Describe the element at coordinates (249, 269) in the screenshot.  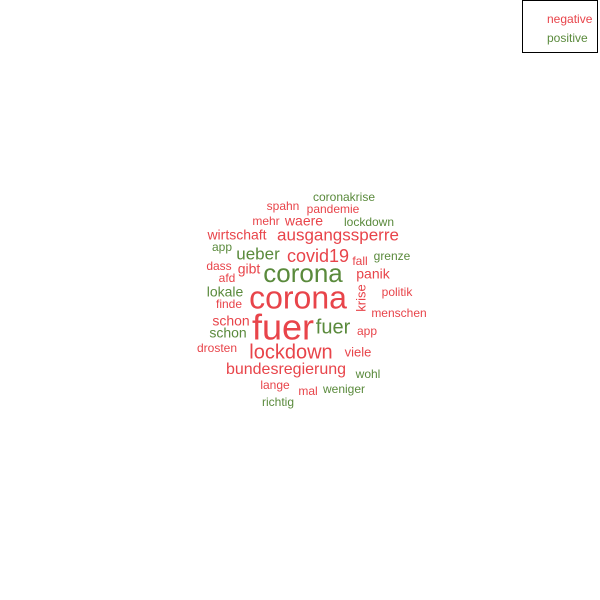
I see `word-gibt-negative: gibt` at that location.